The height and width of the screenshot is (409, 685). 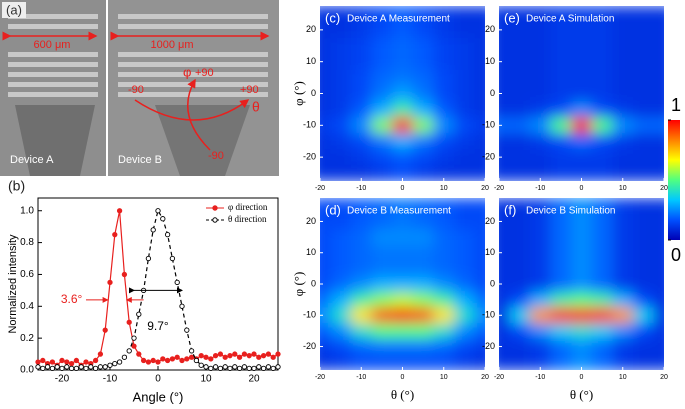 I want to click on panel-label: (a), so click(x=14, y=9).